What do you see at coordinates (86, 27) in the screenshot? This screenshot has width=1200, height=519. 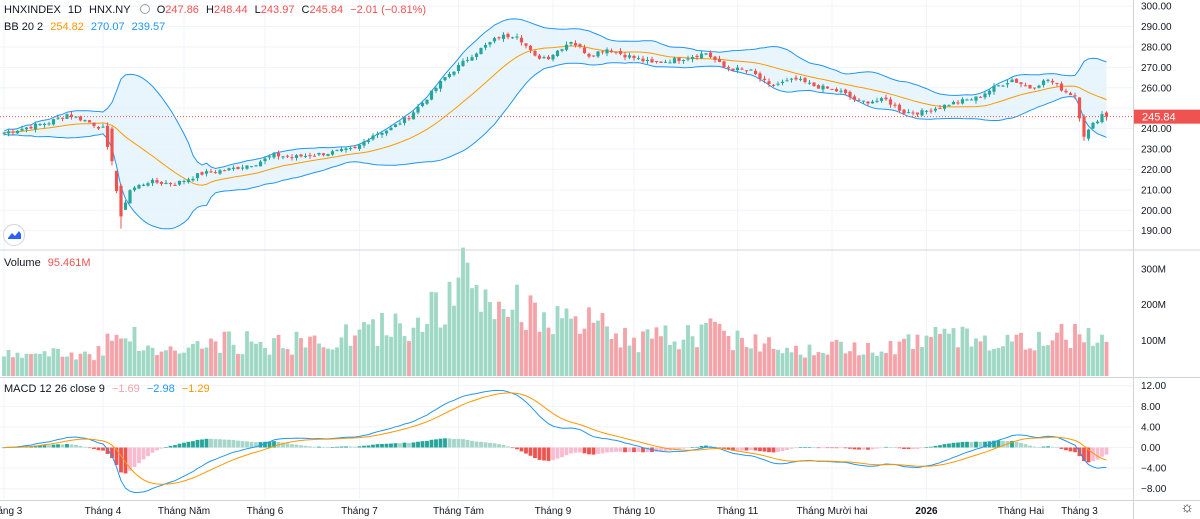 I see `bb-legend: BB 20 2 254.82 270.07 239.57` at bounding box center [86, 27].